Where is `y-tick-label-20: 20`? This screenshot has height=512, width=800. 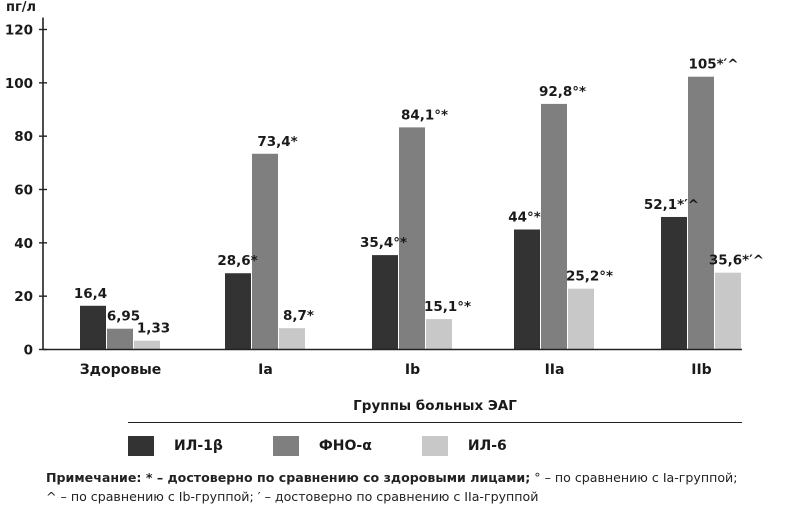
y-tick-label-20: 20 is located at coordinates (23, 297).